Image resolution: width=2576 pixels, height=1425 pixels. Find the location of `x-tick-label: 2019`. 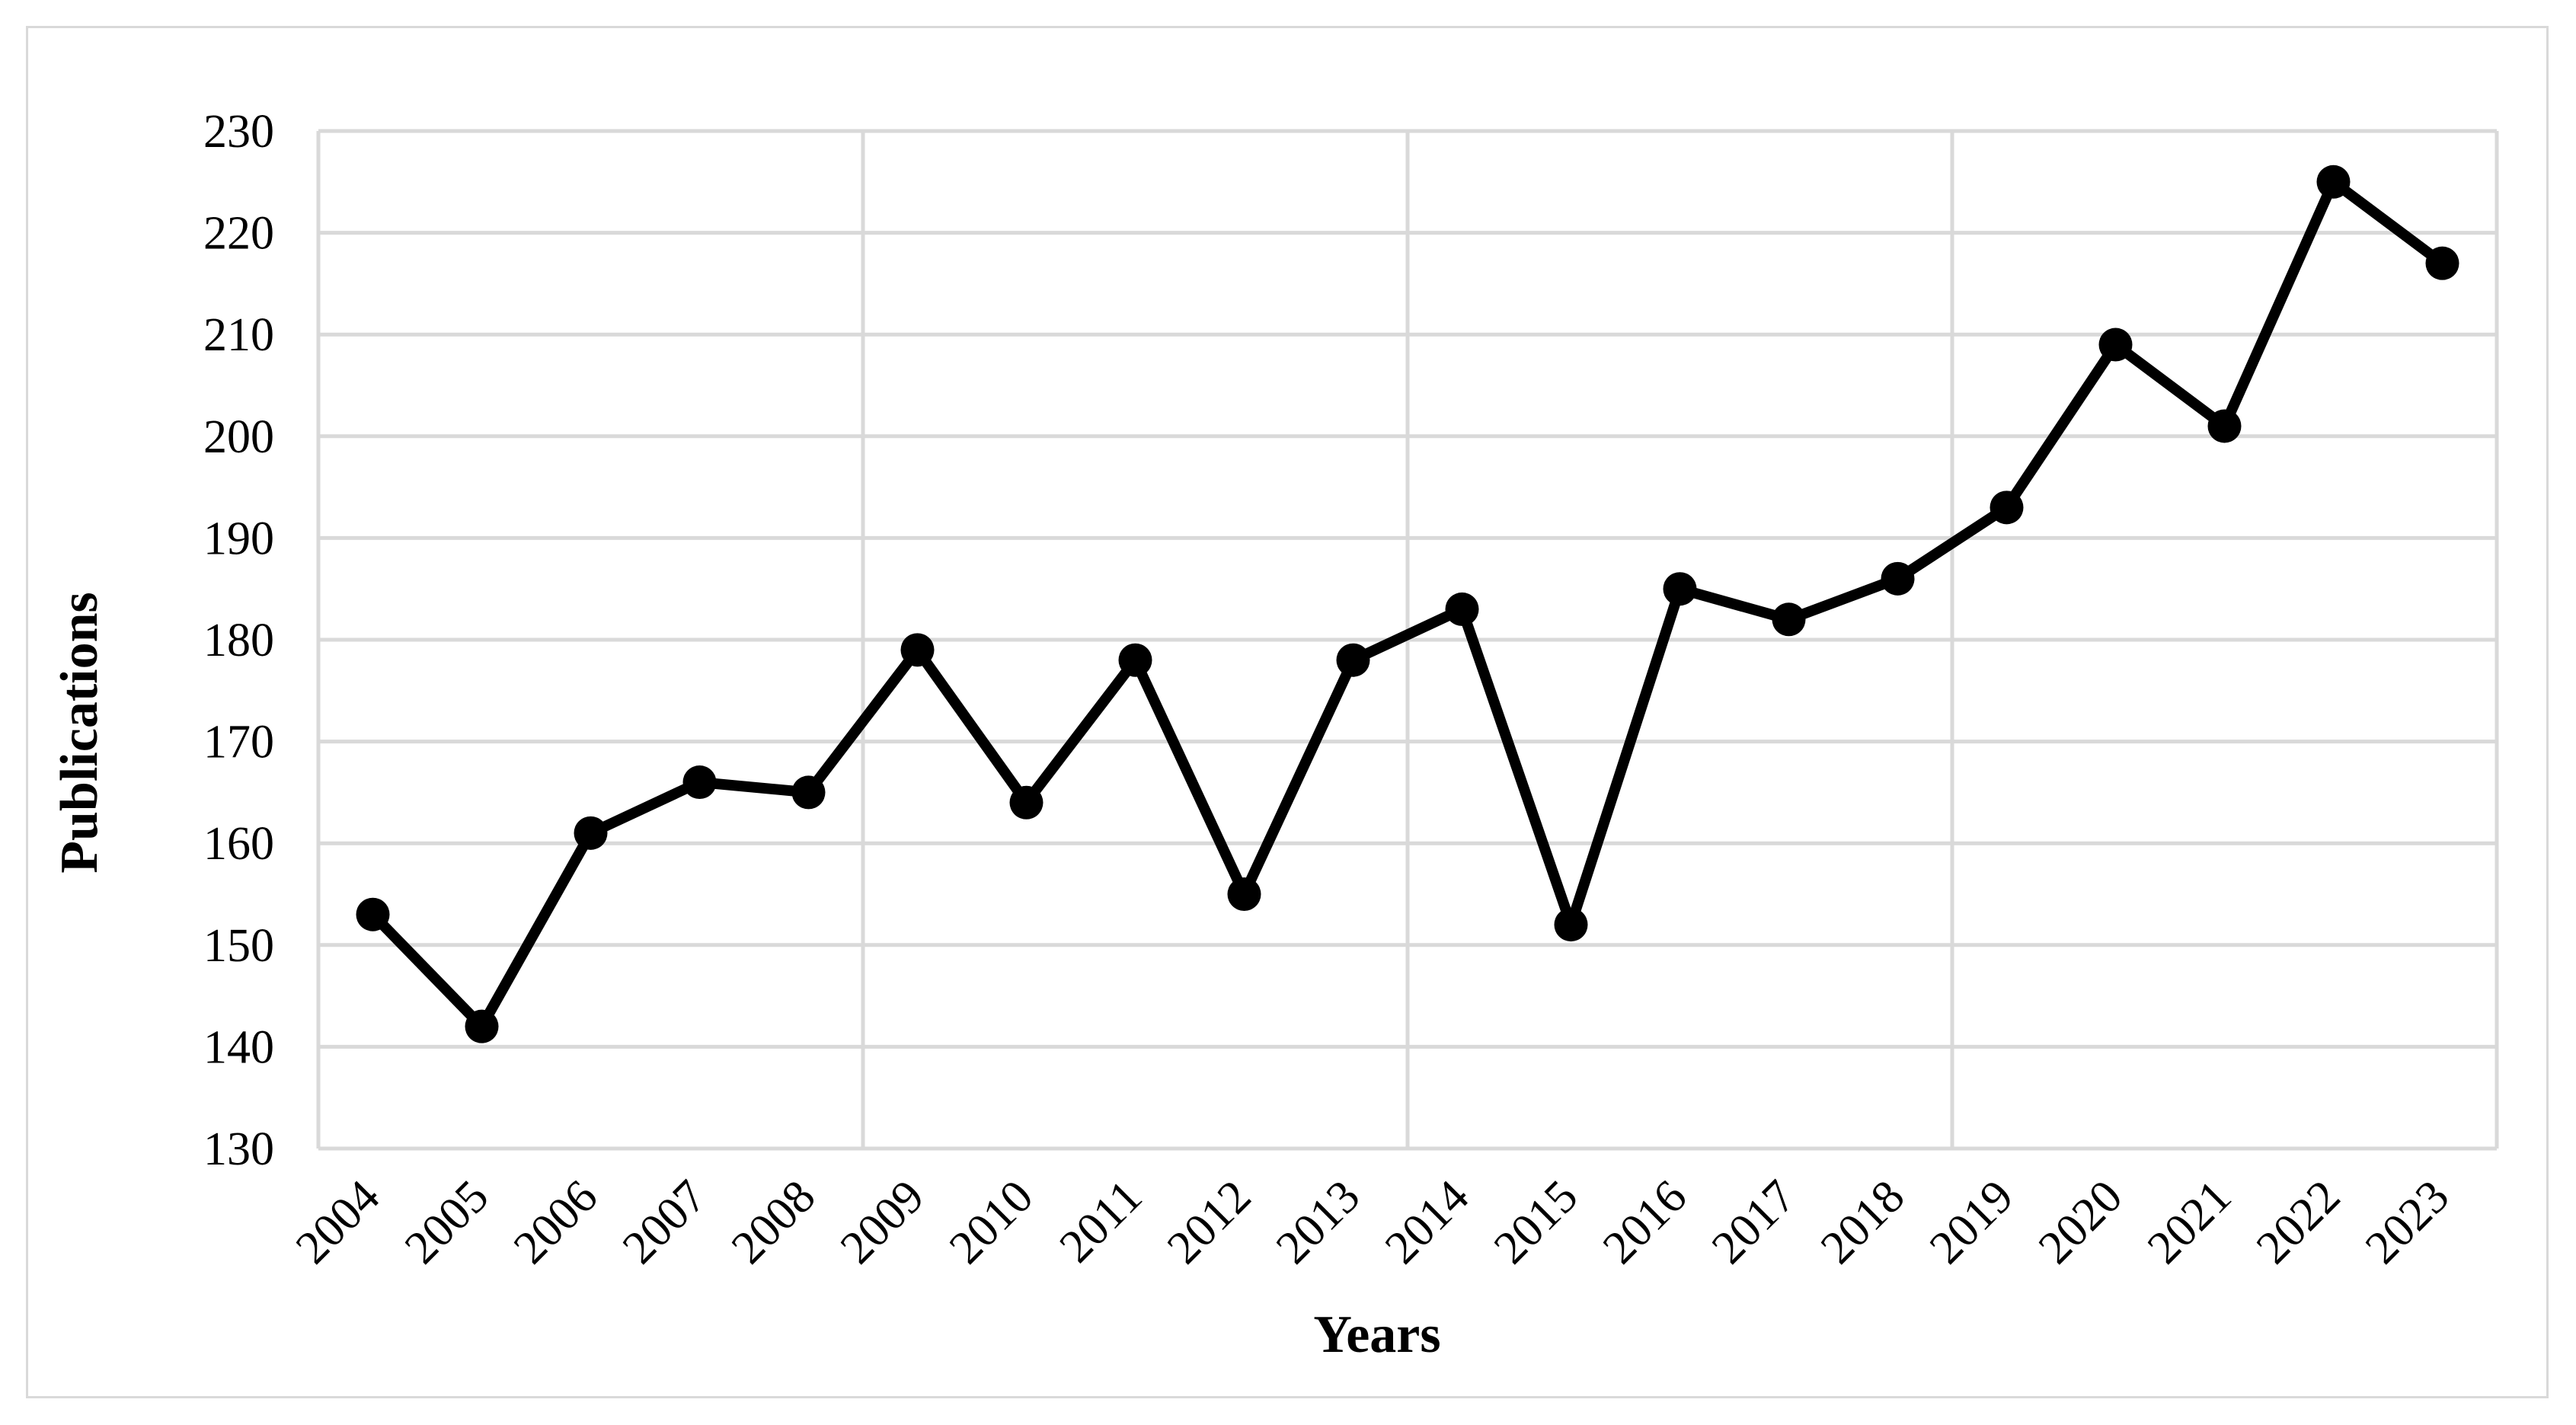

x-tick-label: 2019 is located at coordinates (1972, 1222).